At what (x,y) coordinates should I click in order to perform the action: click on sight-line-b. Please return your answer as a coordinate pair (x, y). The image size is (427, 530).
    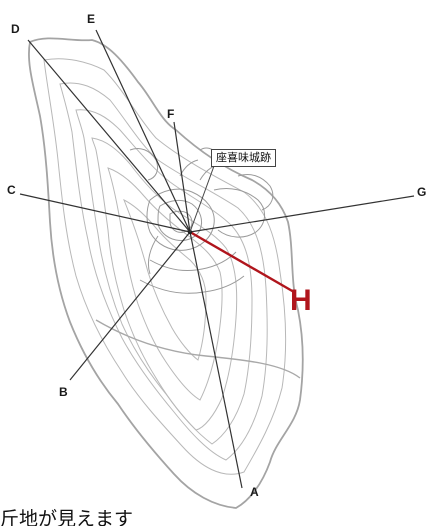
    Looking at the image, I should click on (130, 306).